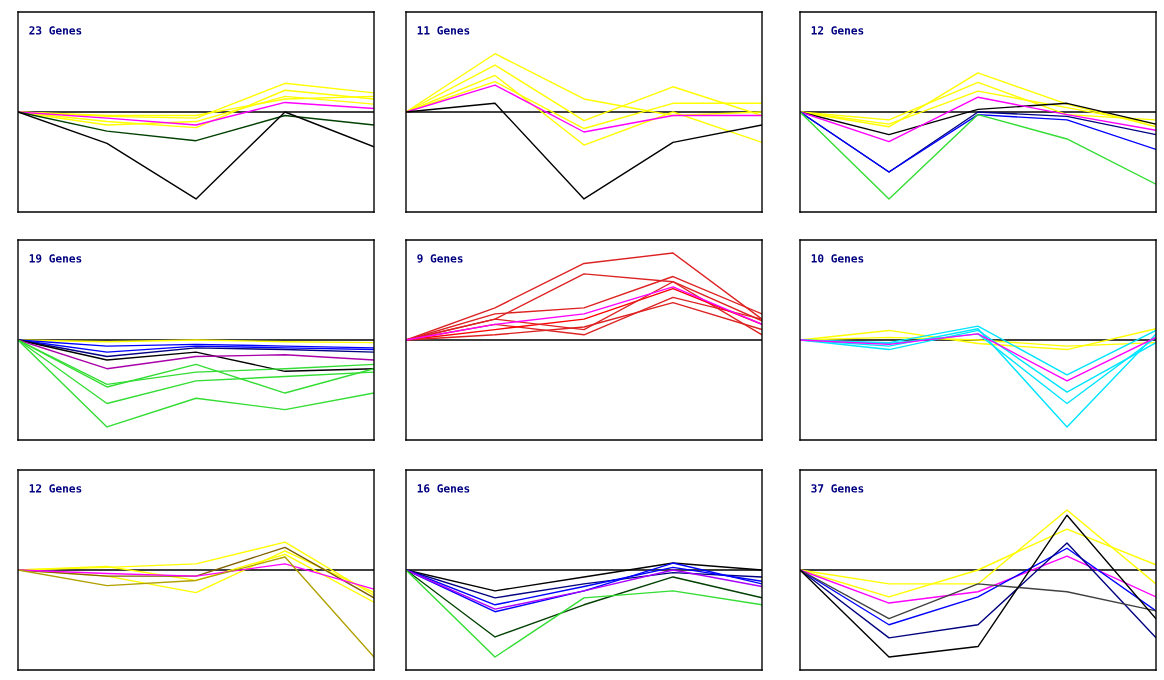  I want to click on chart-title: 11 Genes, so click(443, 30).